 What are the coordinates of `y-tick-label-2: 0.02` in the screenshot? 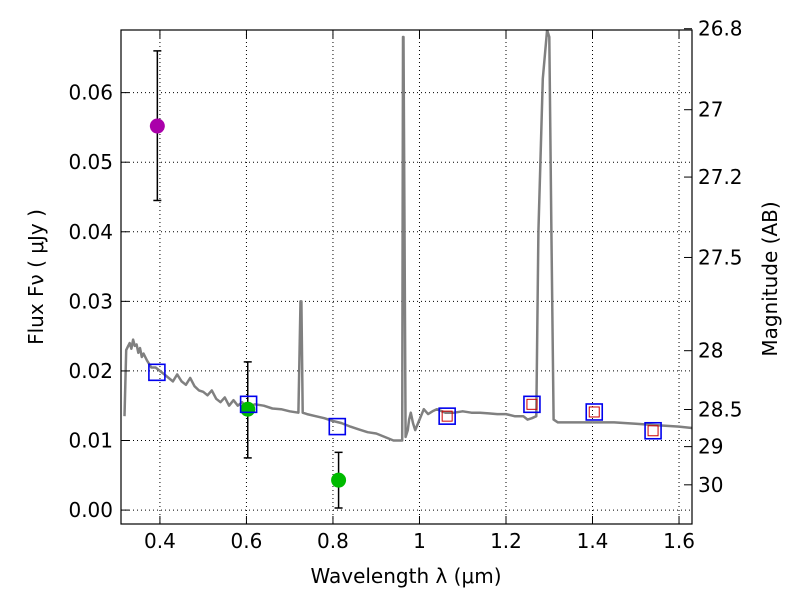 It's located at (90, 371).